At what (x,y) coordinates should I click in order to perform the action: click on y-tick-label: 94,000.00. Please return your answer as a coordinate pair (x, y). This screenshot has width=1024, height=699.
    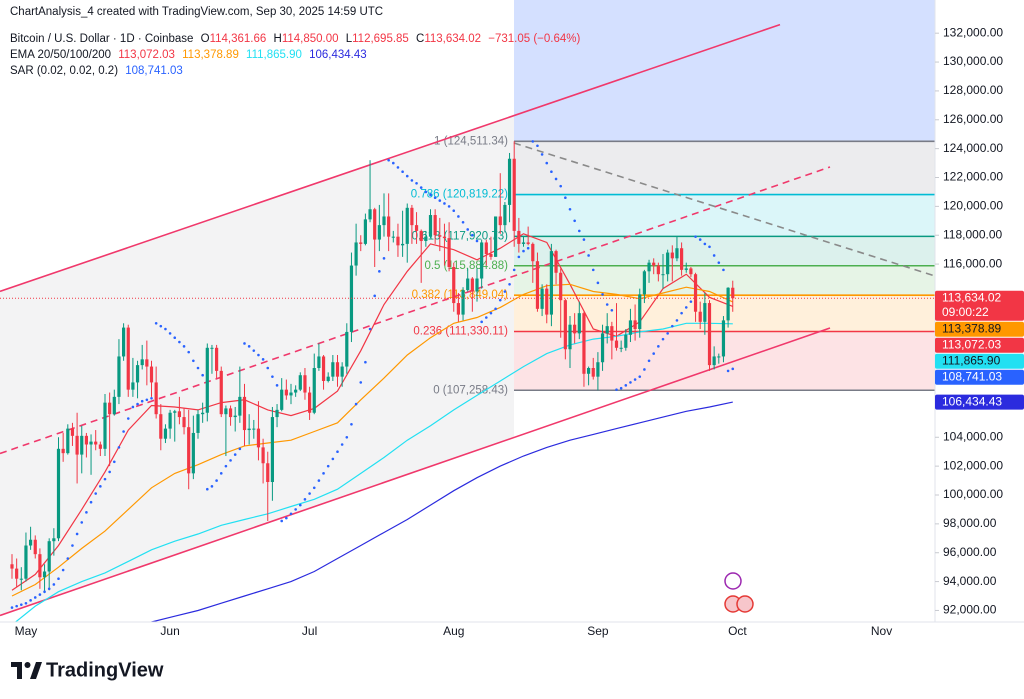
    Looking at the image, I should click on (970, 581).